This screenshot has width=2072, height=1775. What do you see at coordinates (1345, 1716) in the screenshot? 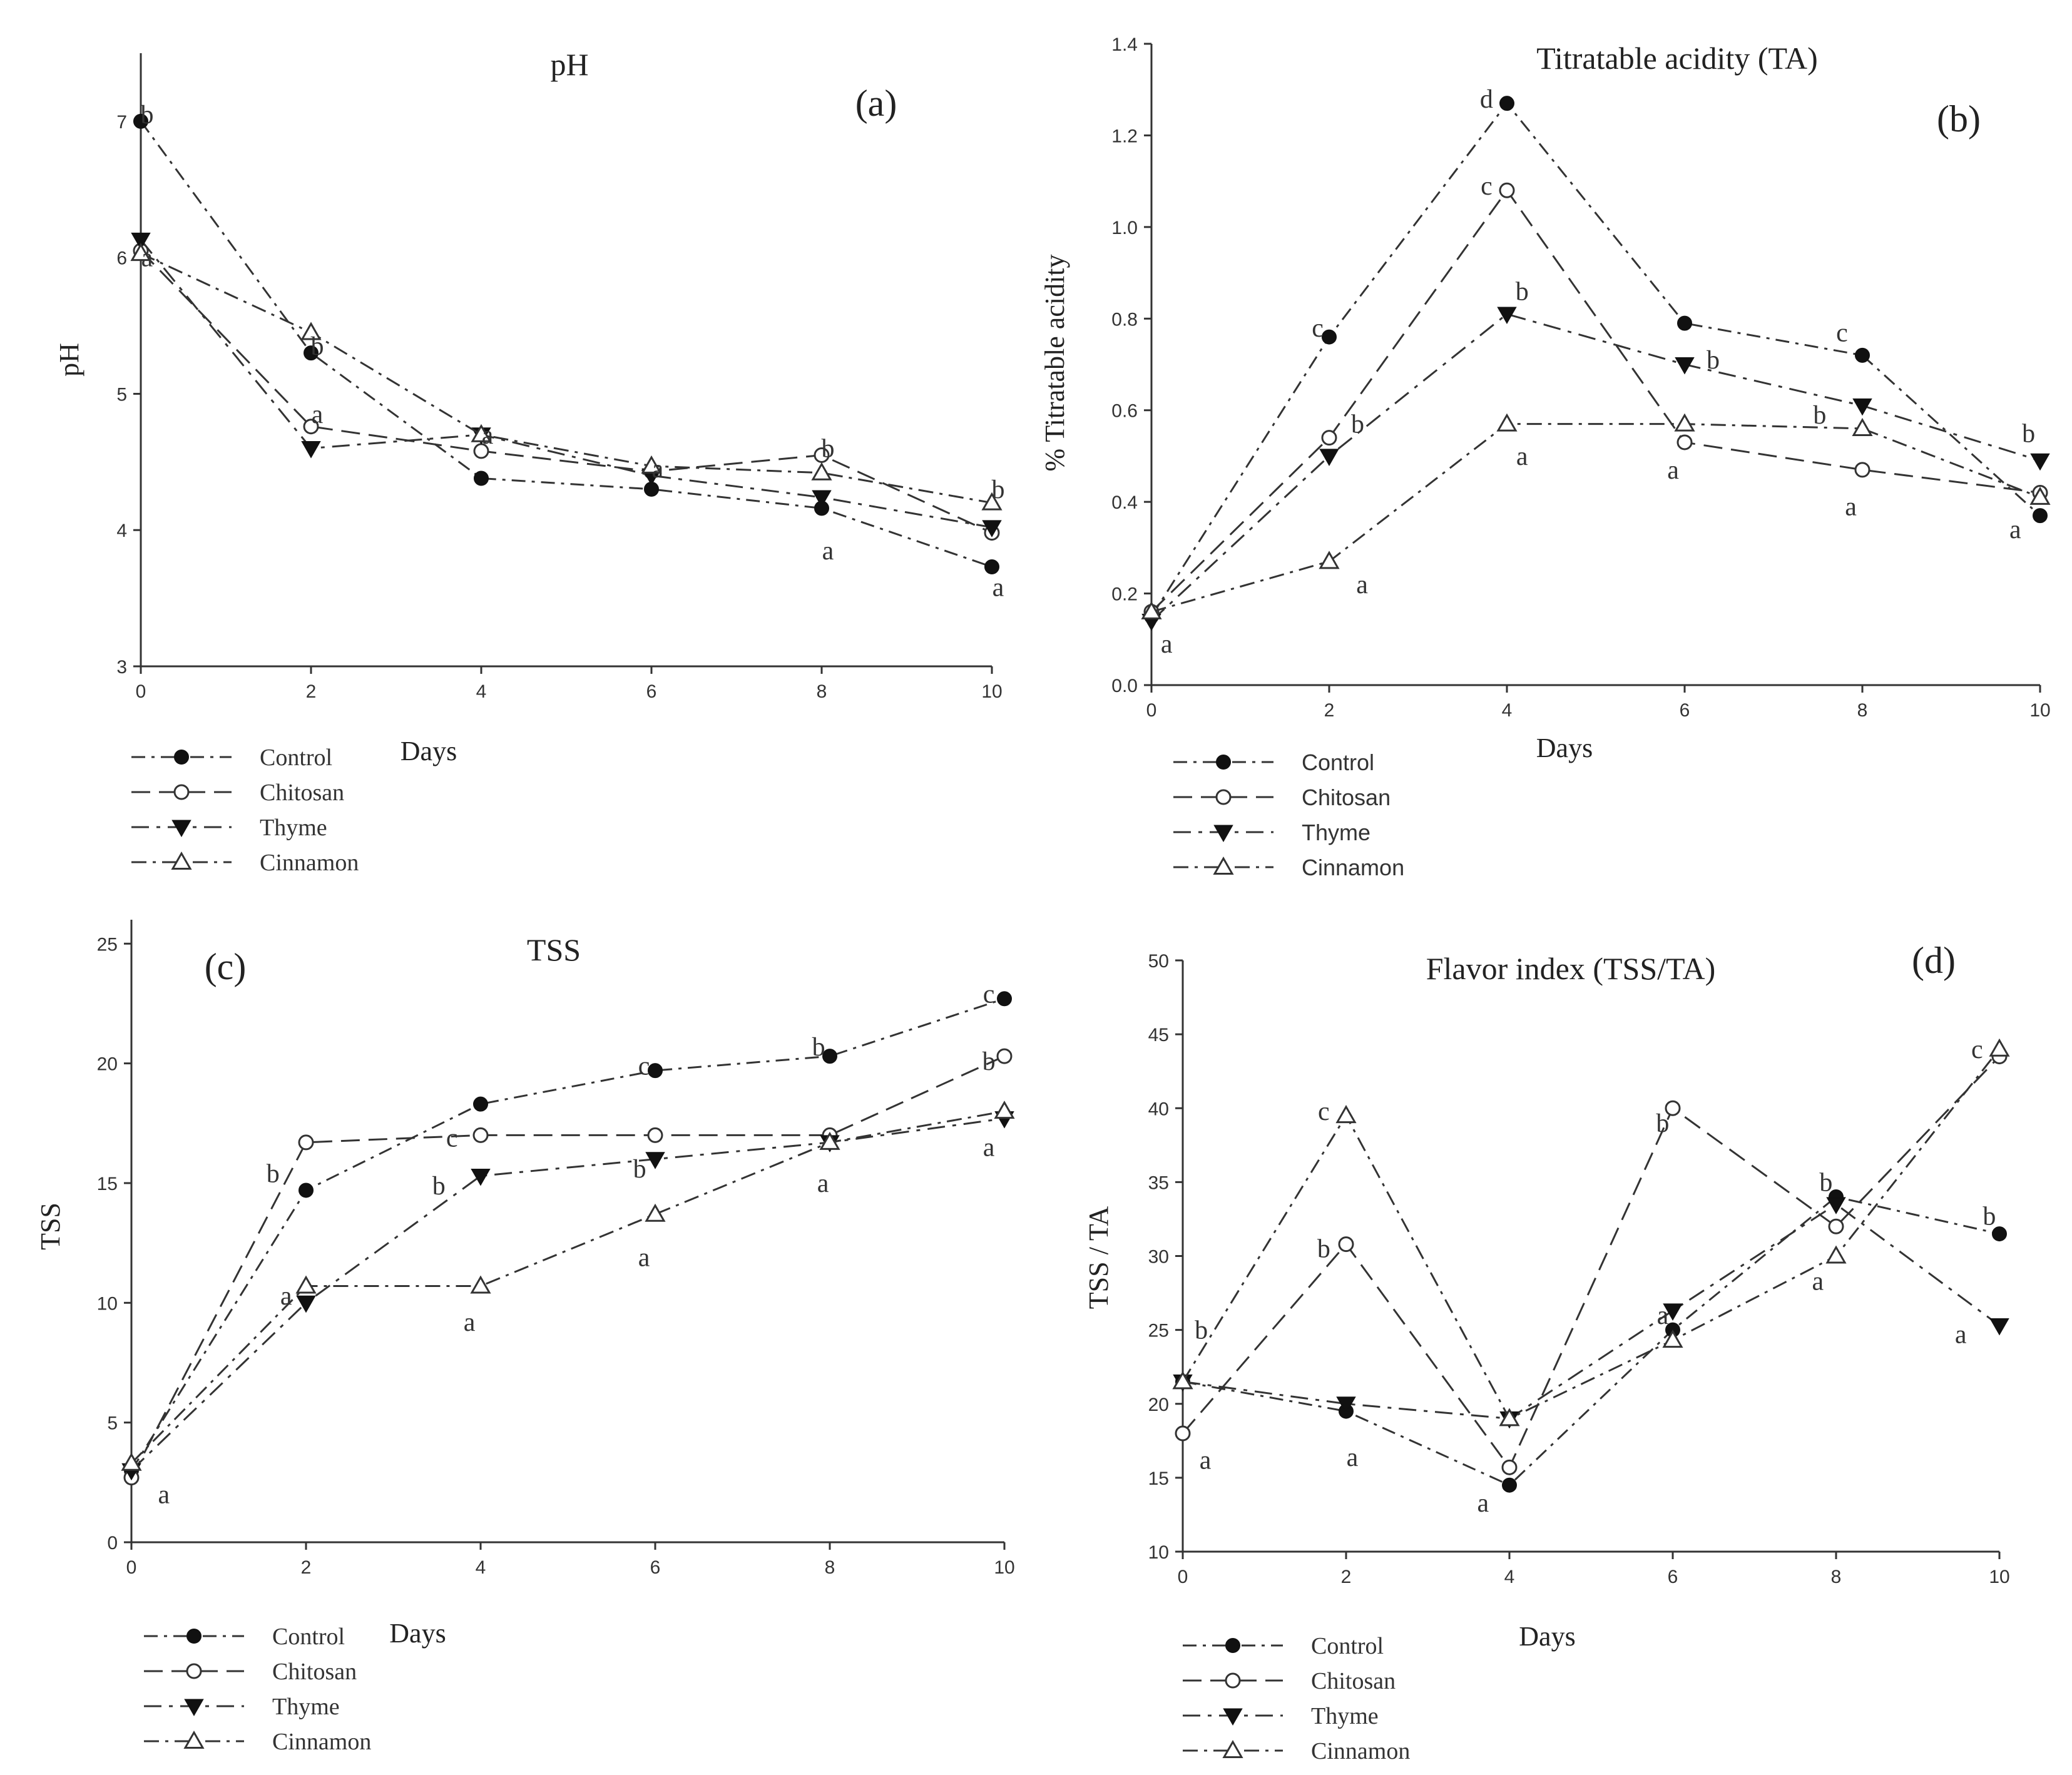
I see `legend-label: Thyme` at bounding box center [1345, 1716].